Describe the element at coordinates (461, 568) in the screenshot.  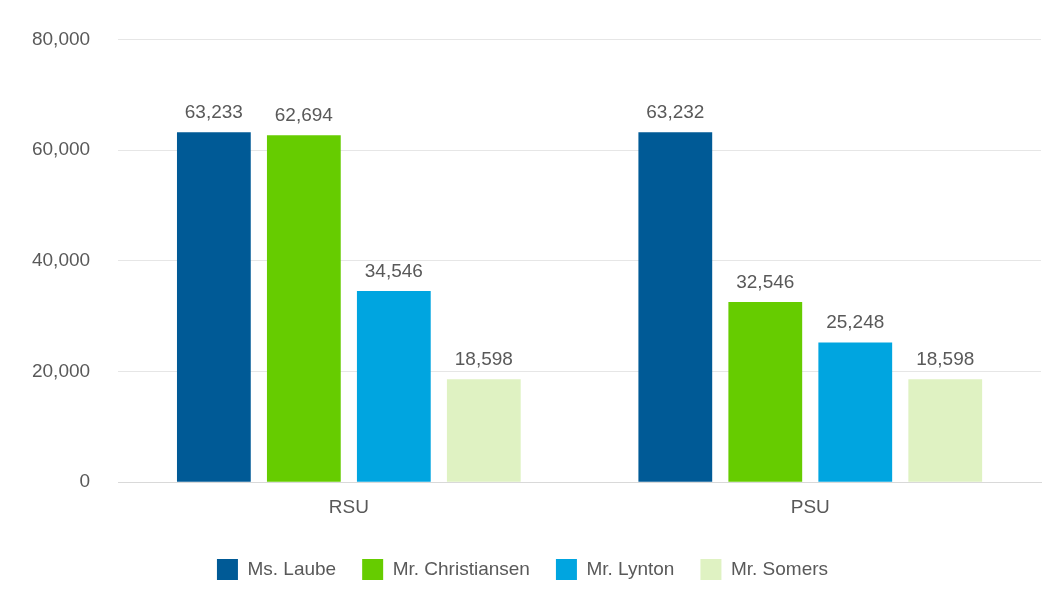
I see `legend-label: Mr. Christiansen` at that location.